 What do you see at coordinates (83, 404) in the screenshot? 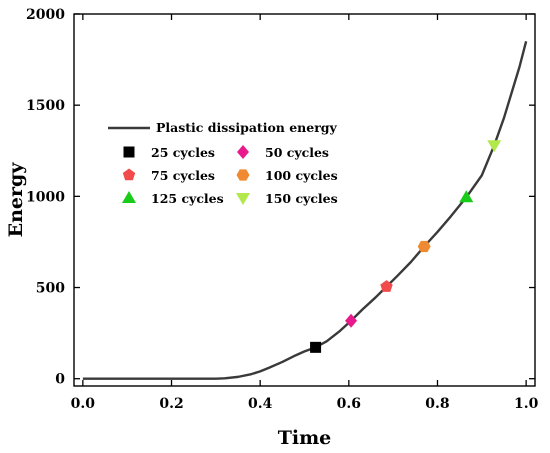
I see `x-tick-label: 0.0` at bounding box center [83, 404].